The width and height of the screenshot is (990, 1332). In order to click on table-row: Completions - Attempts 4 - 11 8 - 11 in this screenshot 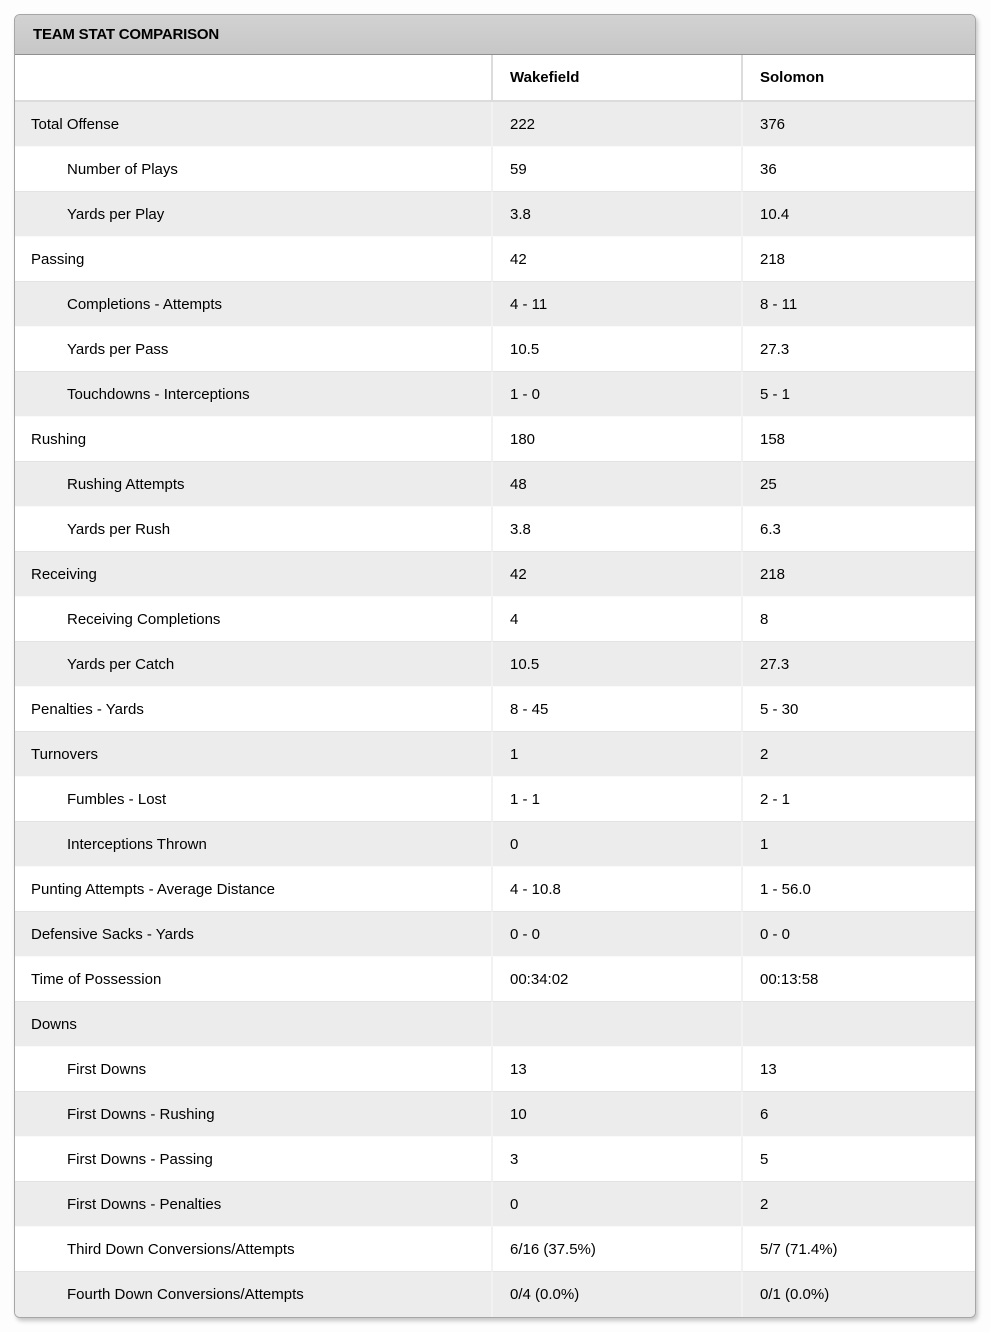, I will do `click(495, 304)`.